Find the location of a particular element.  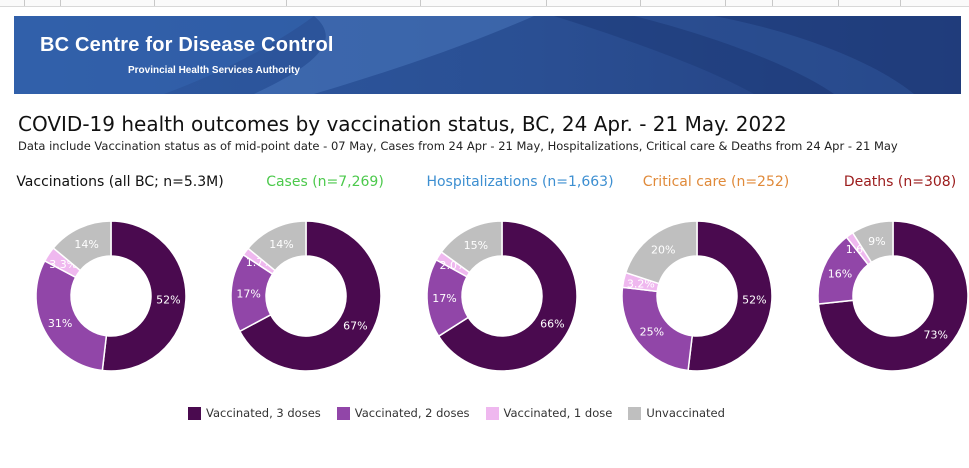

deaths-label-3-doses: 73% is located at coordinates (936, 334).